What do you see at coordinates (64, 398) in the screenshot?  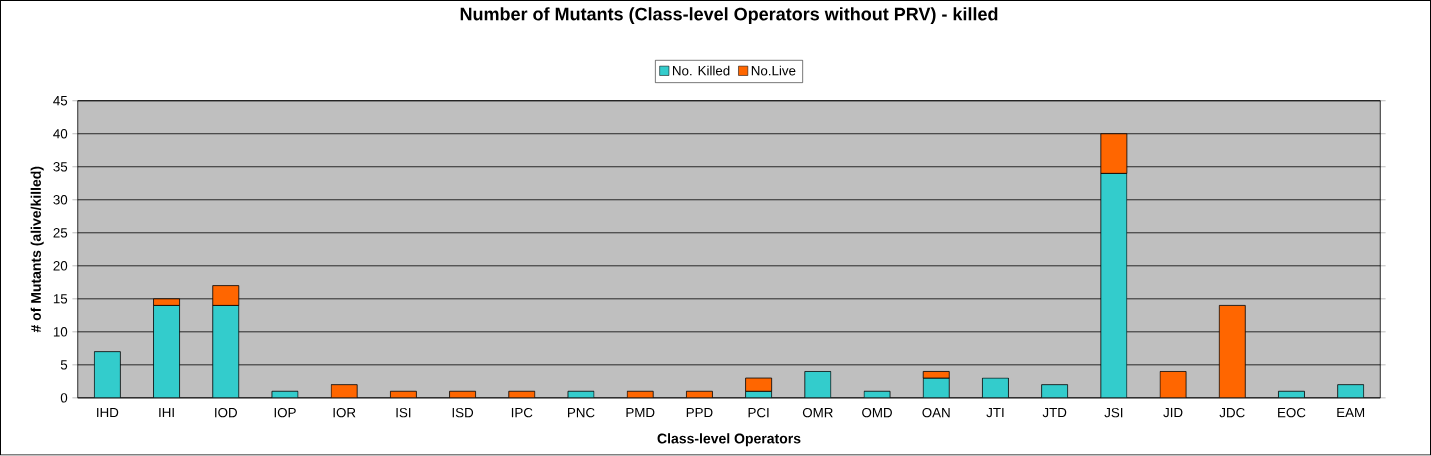 I see `y-tick-label: 0` at bounding box center [64, 398].